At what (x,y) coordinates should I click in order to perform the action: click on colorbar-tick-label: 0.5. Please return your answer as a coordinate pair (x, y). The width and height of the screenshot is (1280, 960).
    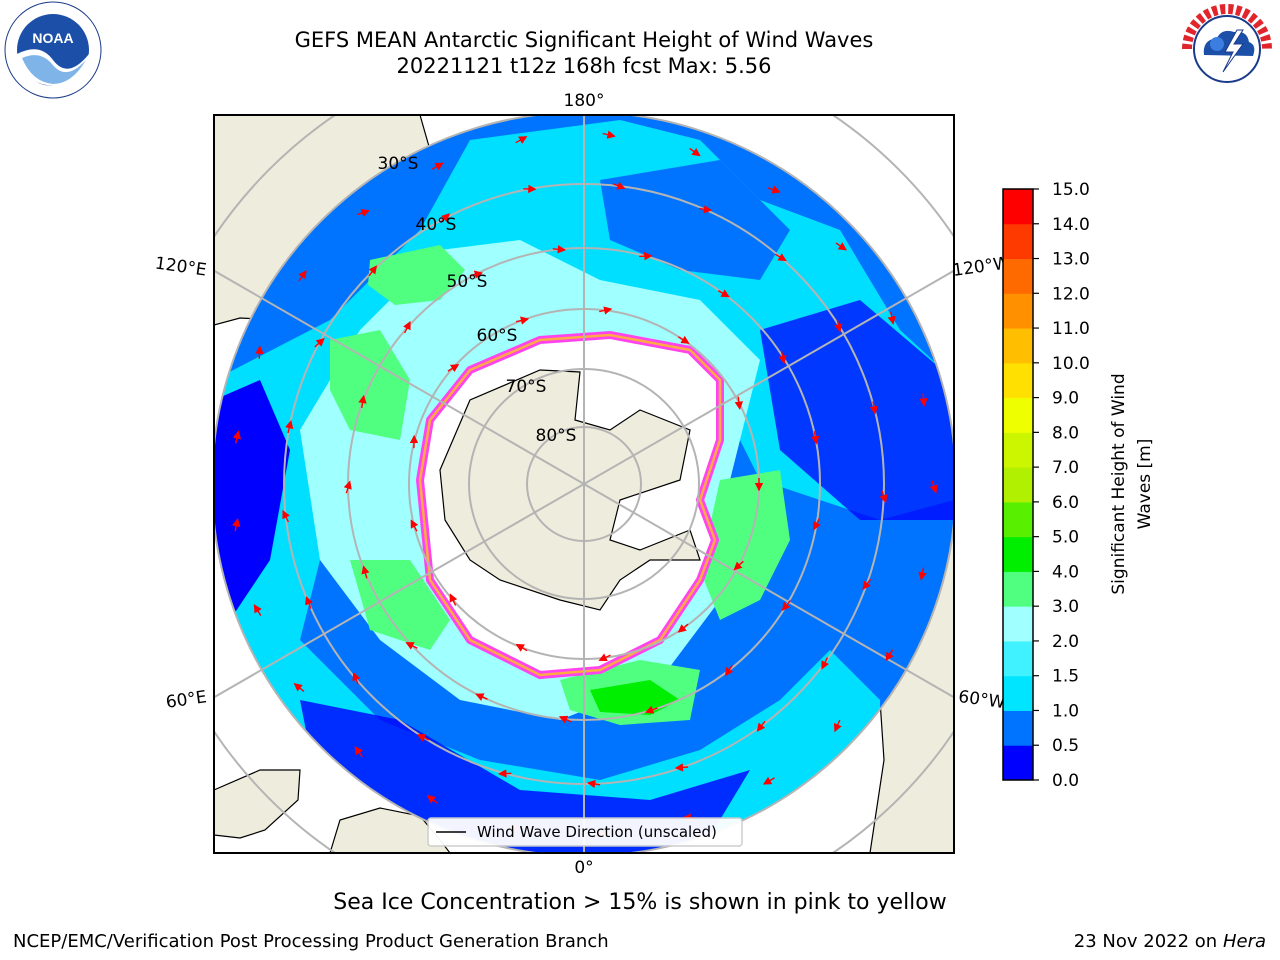
    Looking at the image, I should click on (1065, 746).